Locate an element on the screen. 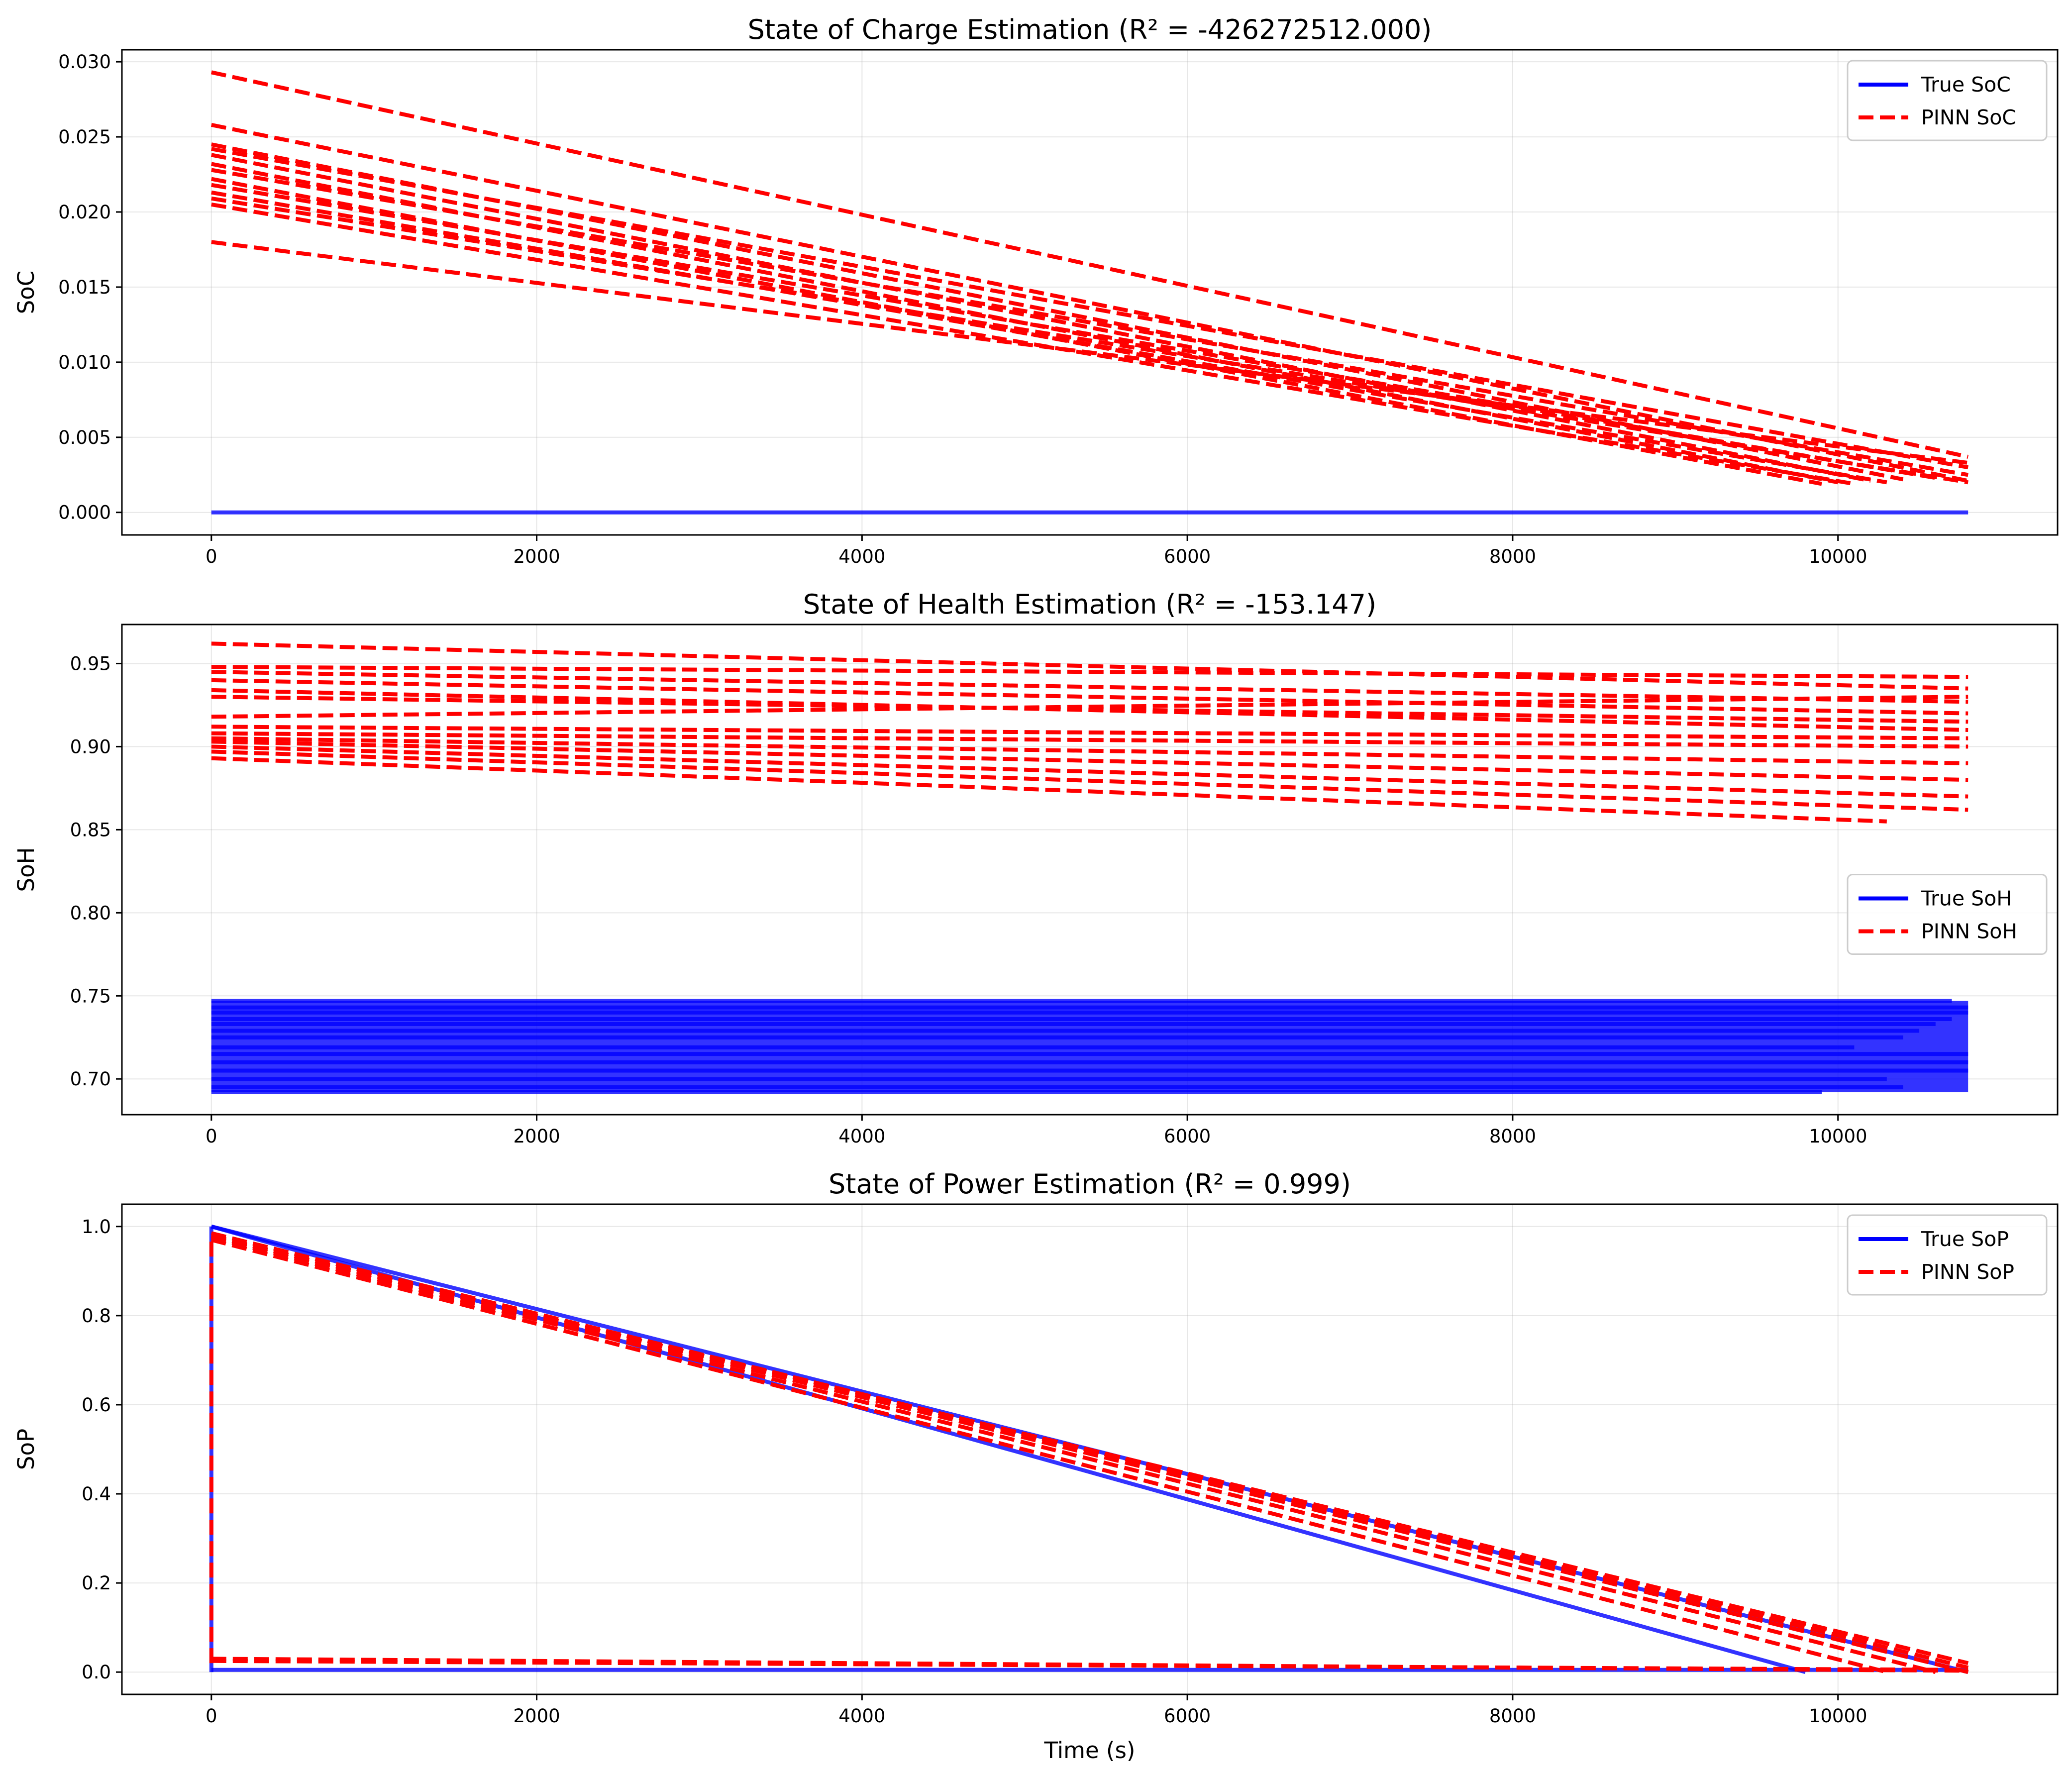  soh-ytick-label-1: 0.75 is located at coordinates (90, 996).